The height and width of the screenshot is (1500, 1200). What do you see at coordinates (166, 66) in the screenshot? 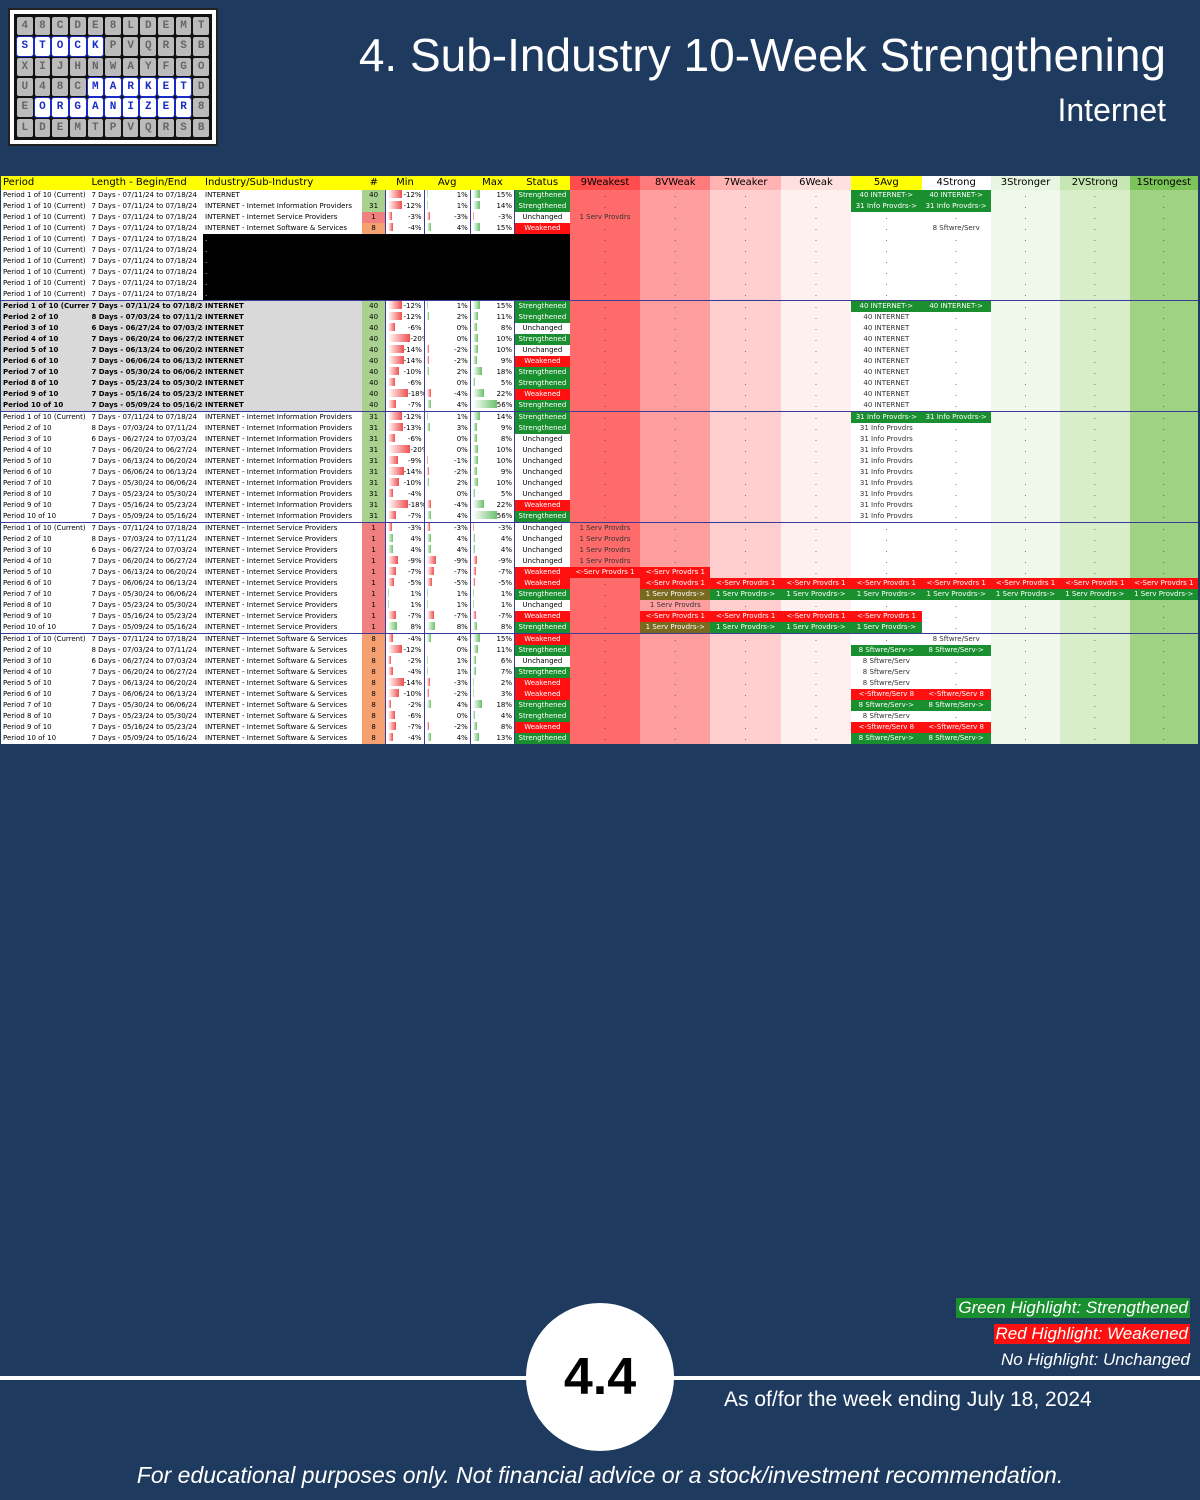
I see `logo-filler: F` at bounding box center [166, 66].